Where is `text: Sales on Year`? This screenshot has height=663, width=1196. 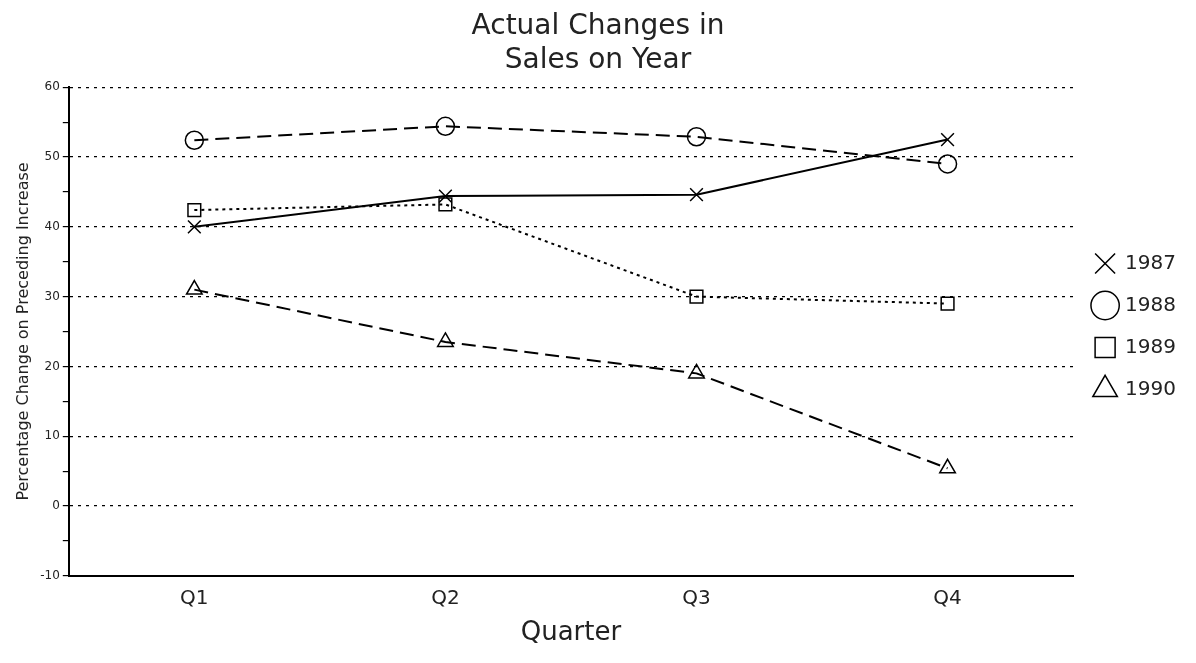 text: Sales on Year is located at coordinates (598, 58).